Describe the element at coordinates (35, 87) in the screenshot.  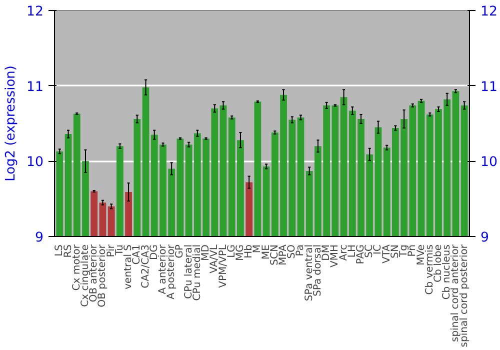
I see `y-tick-label: 11` at that location.